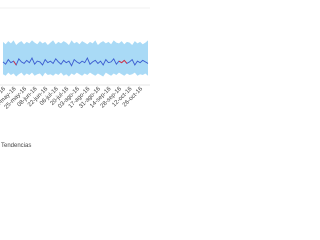  What do you see at coordinates (75, 58) in the screenshot?
I see `range-band` at bounding box center [75, 58].